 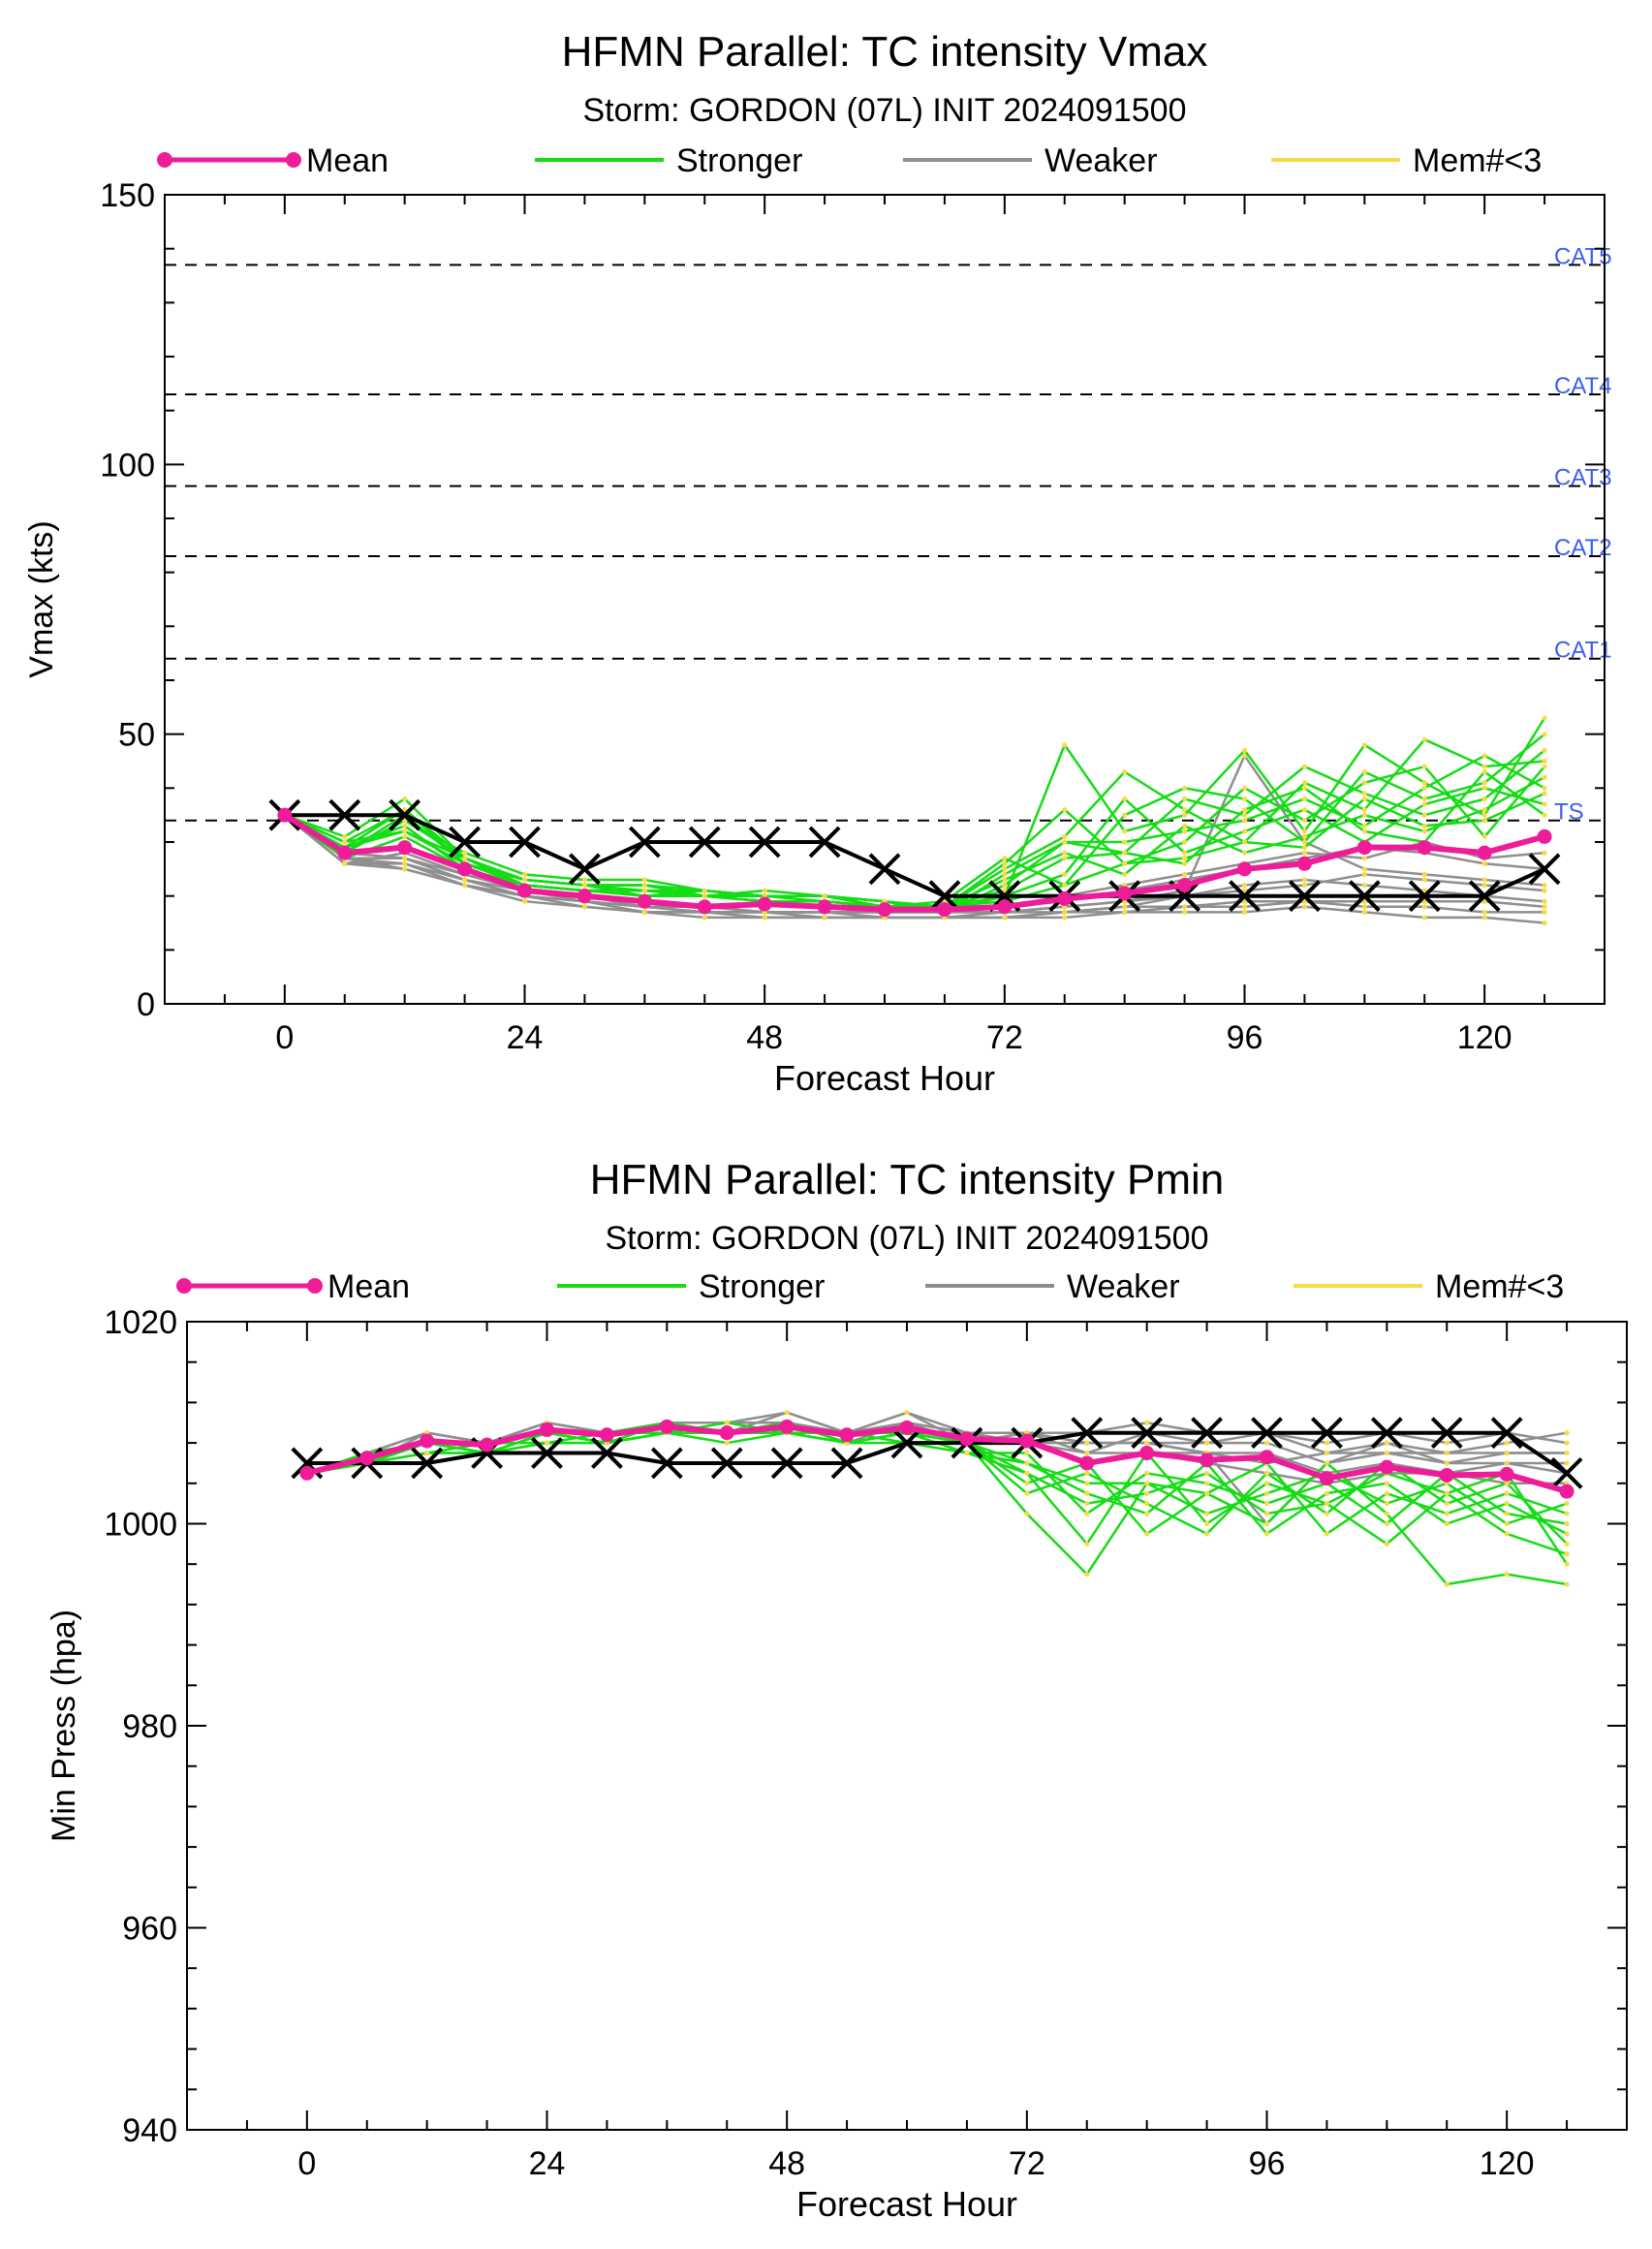 I want to click on legend-label-mean: Mean, so click(x=368, y=1286).